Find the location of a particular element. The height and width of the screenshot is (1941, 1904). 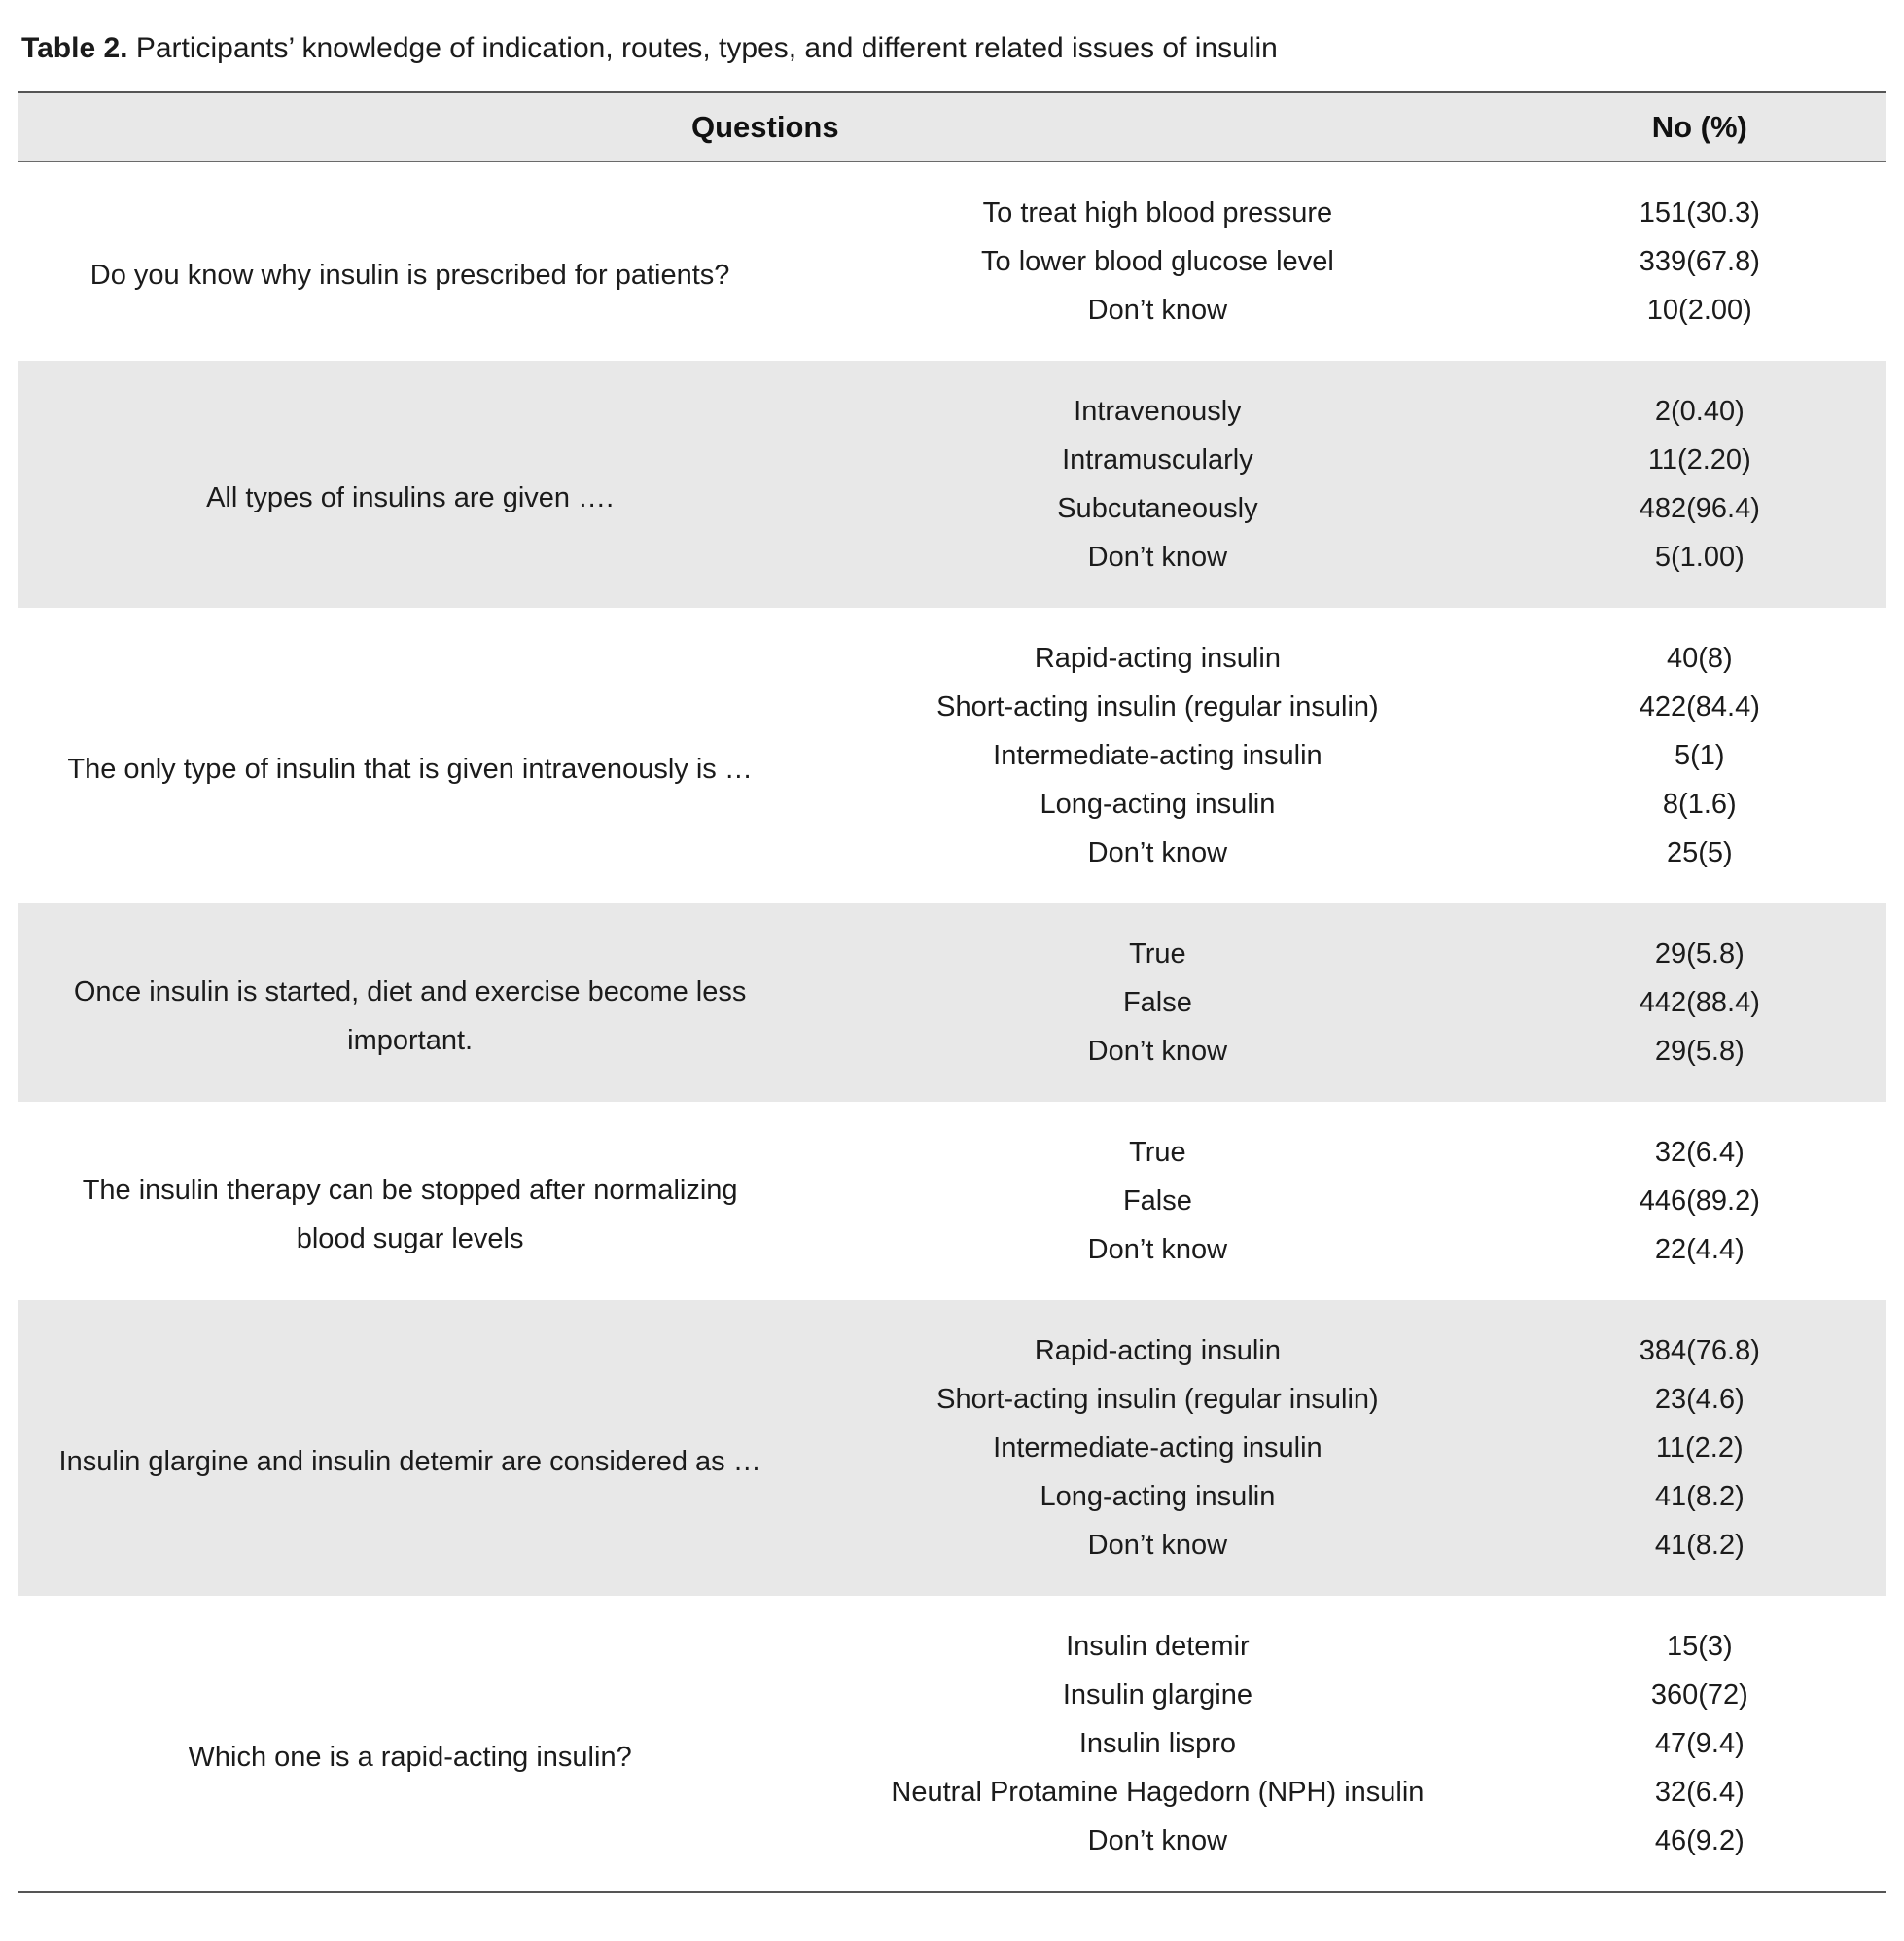

table-row: False 442(88.4) is located at coordinates (952, 1002).